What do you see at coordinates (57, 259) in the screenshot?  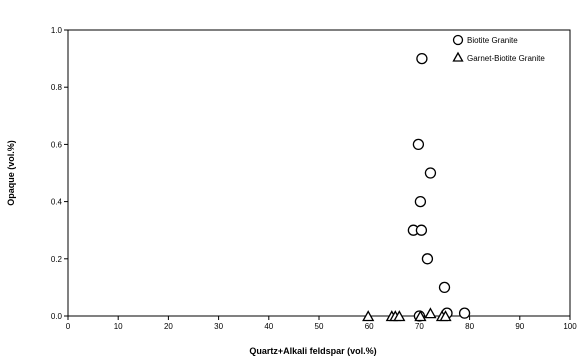 I see `y-tick-label: 0.2` at bounding box center [57, 259].